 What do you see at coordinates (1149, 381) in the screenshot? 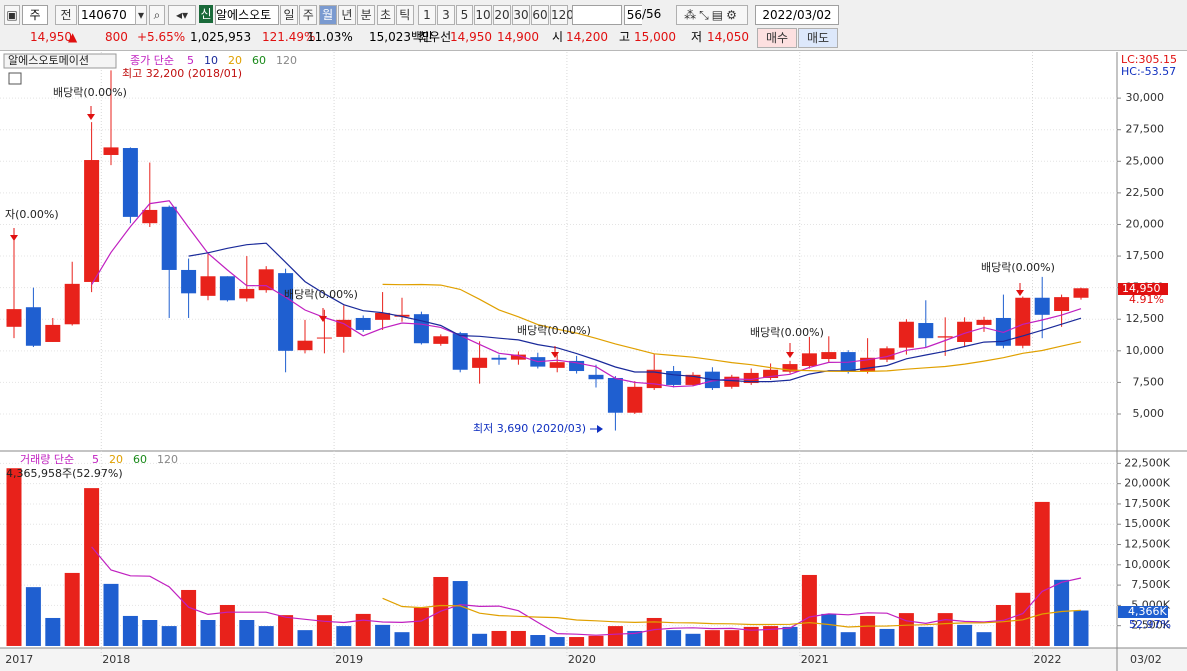
I see `y-tick-label: 7,500` at bounding box center [1149, 381].